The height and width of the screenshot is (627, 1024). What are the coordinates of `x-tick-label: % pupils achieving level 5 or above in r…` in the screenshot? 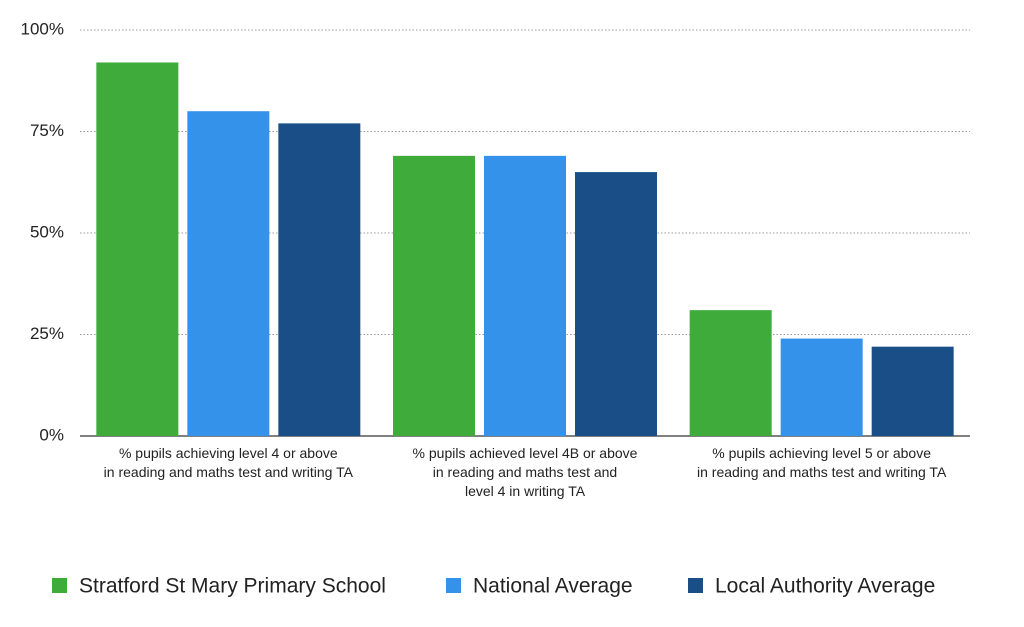 It's located at (822, 462).